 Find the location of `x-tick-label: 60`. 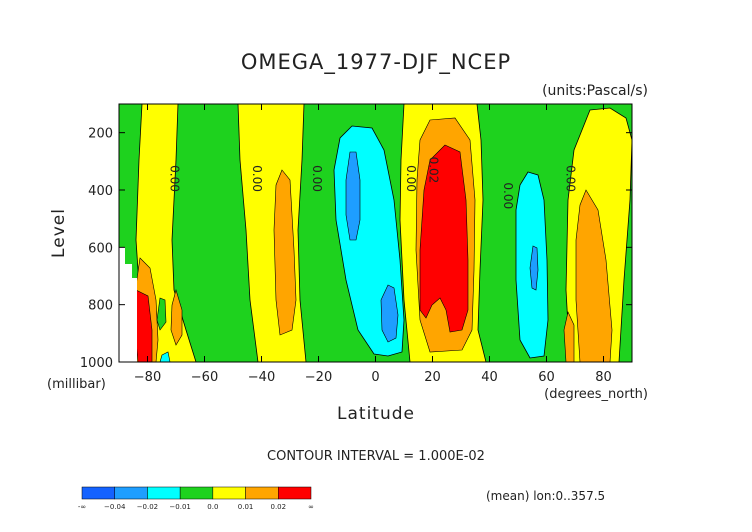

x-tick-label: 60 is located at coordinates (546, 377).